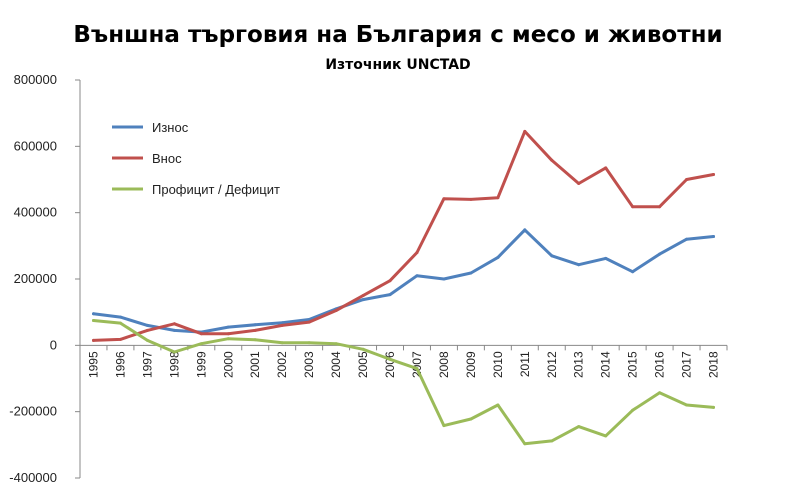  I want to click on x-tick-label: 2010, so click(498, 364).